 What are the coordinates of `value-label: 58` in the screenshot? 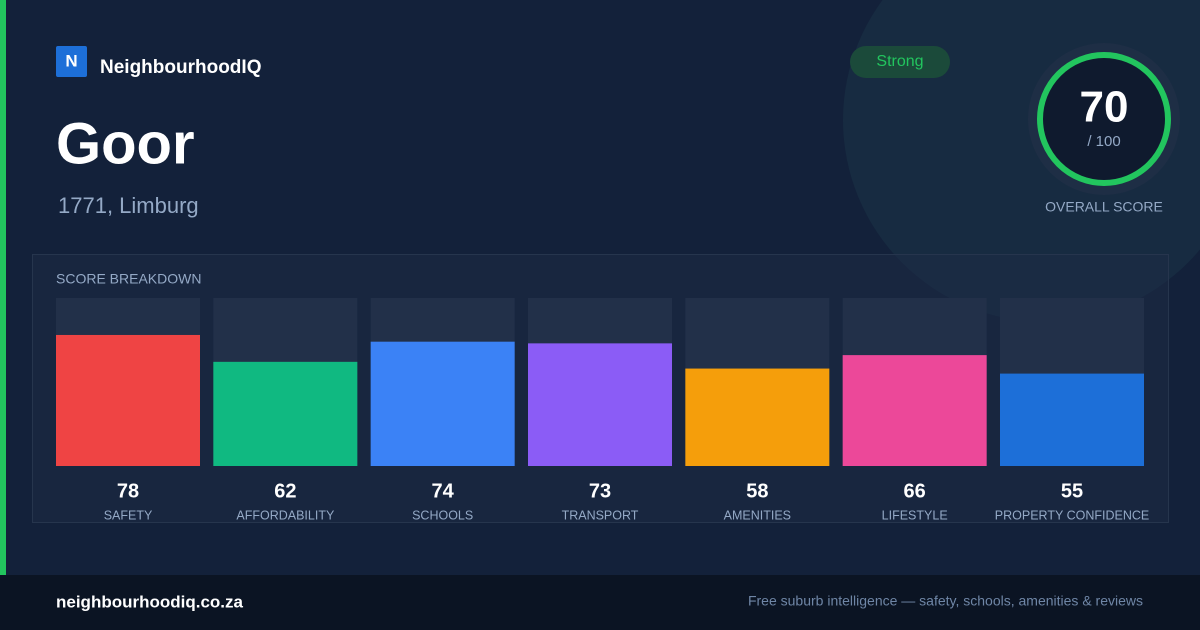 It's located at (757, 491).